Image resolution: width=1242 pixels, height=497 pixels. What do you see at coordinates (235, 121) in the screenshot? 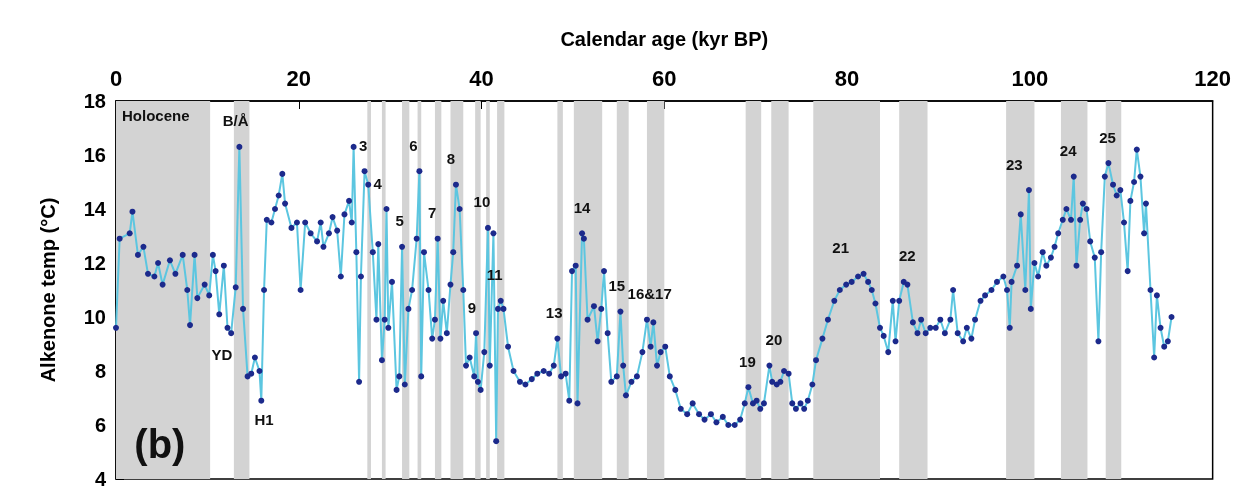
I see `band-label: B/Å` at bounding box center [235, 121].